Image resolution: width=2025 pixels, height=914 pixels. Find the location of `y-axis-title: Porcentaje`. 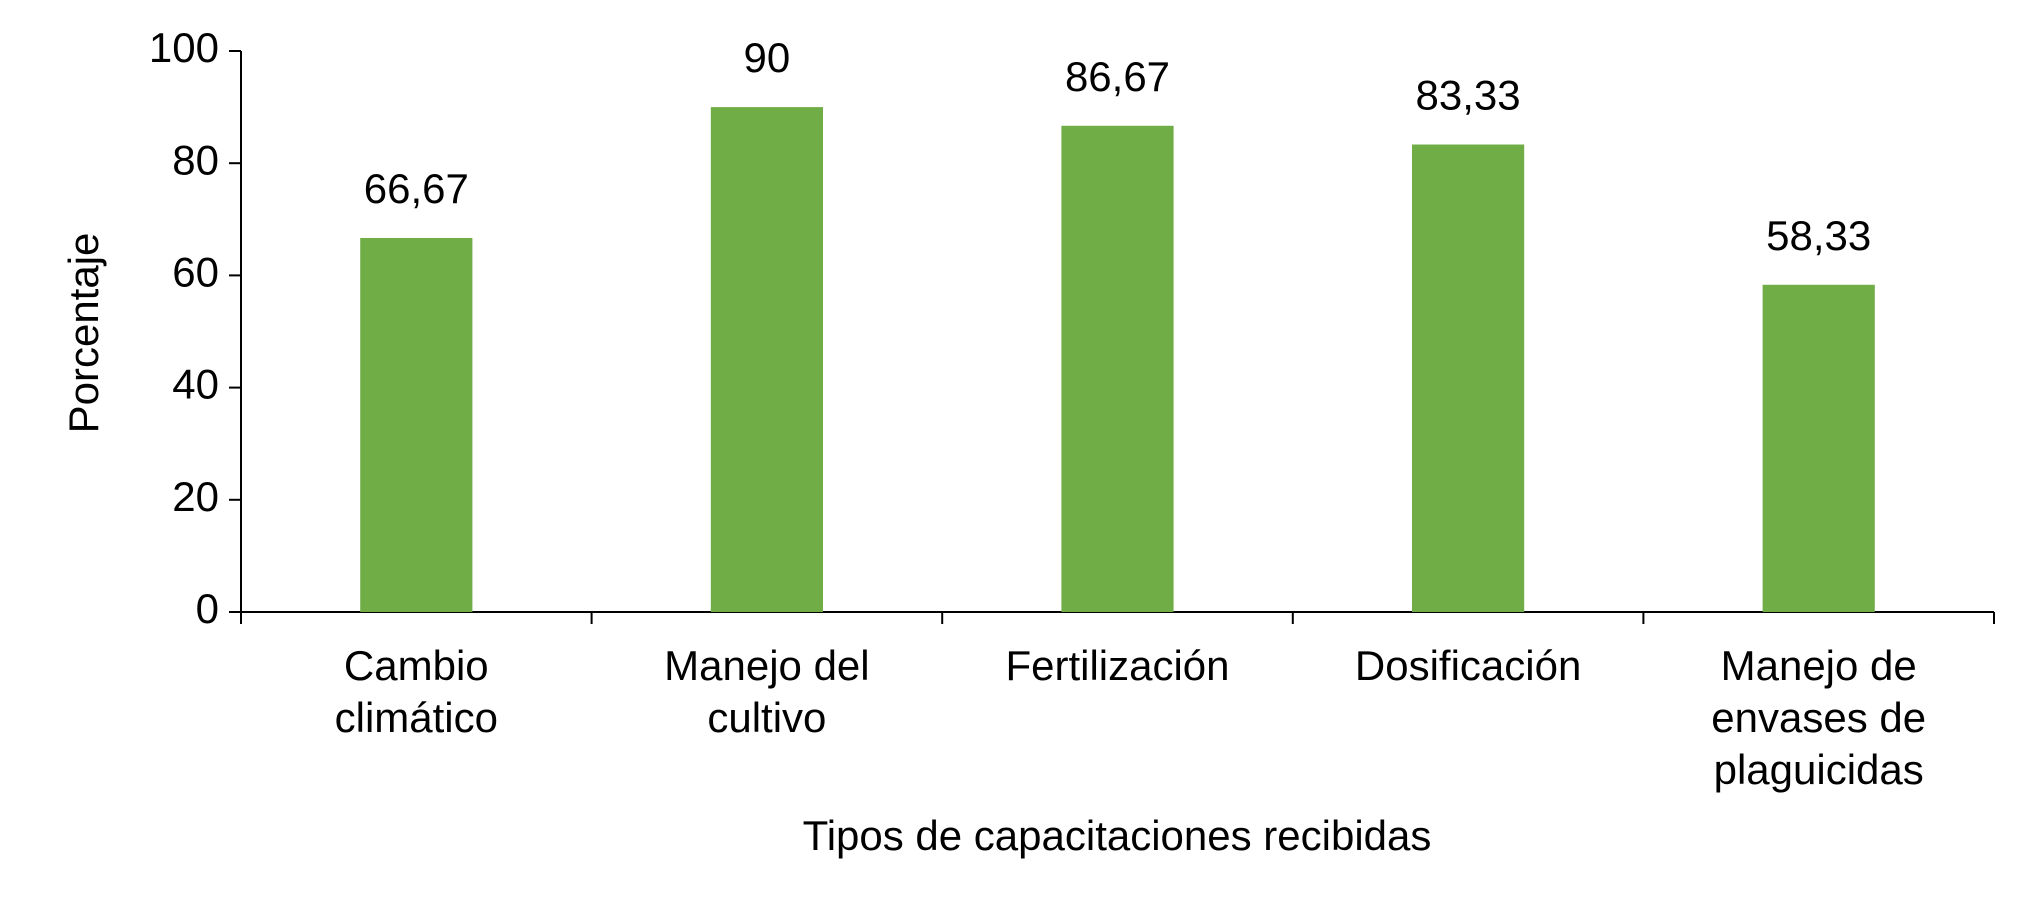

y-axis-title: Porcentaje is located at coordinates (83, 333).